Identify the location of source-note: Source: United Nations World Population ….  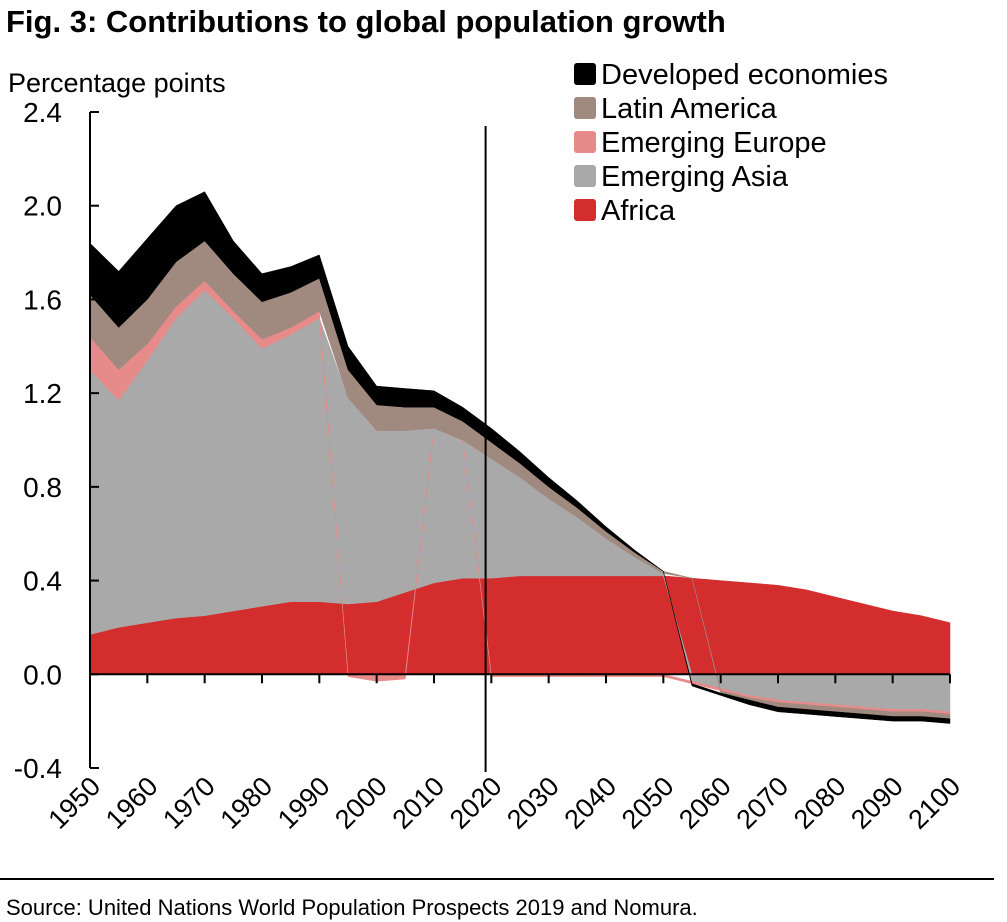
(352, 907).